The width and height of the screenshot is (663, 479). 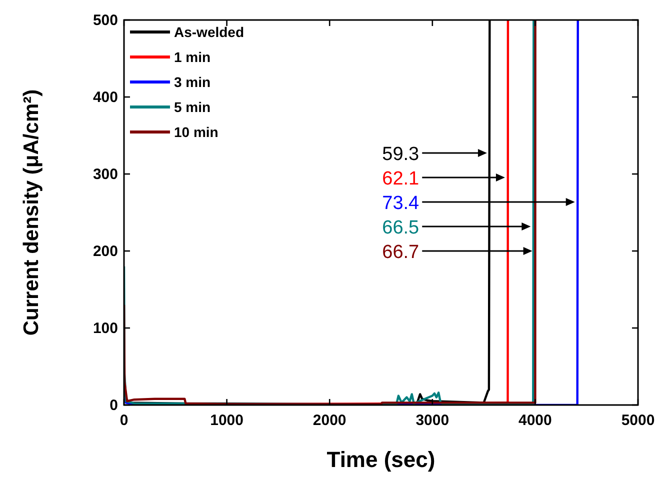 What do you see at coordinates (105, 328) in the screenshot?
I see `y-tick-label: 100` at bounding box center [105, 328].